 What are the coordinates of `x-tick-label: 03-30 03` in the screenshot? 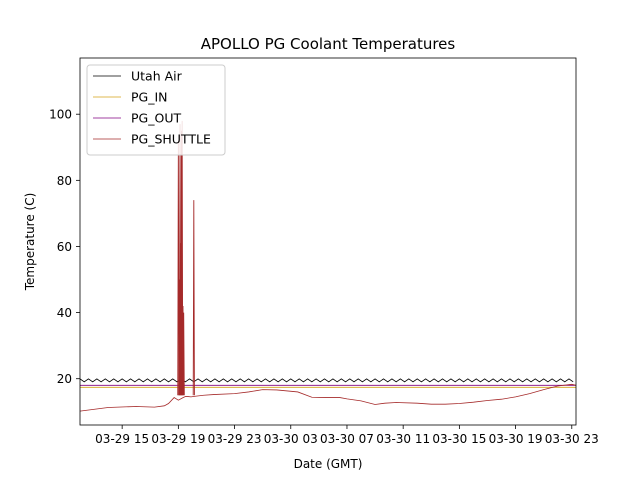 It's located at (291, 439).